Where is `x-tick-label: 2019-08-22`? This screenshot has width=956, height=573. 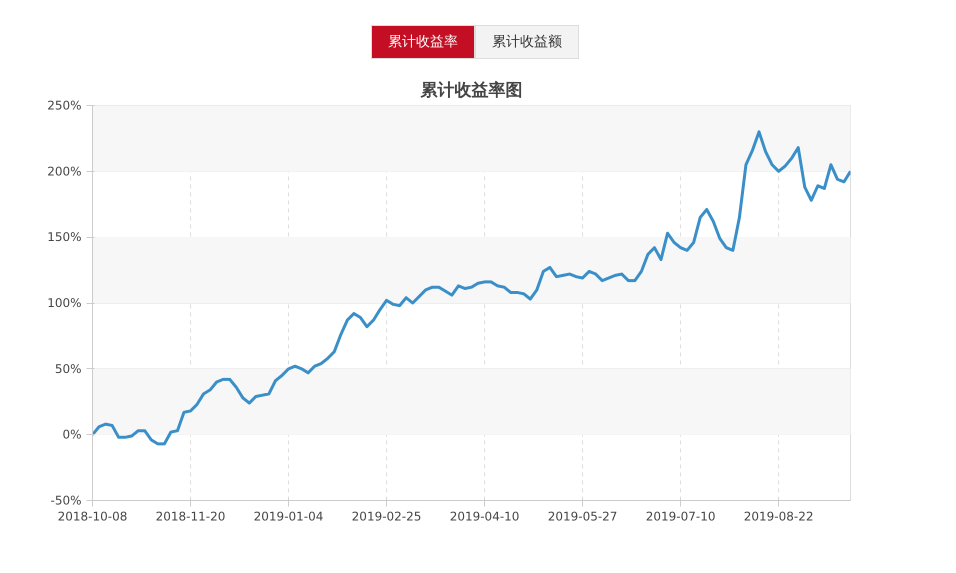
x-tick-label: 2019-08-22 is located at coordinates (779, 517).